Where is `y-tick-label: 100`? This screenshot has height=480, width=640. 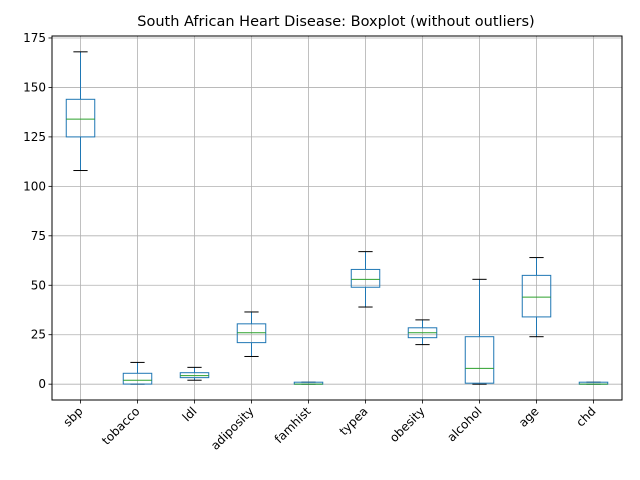
y-tick-label: 100 is located at coordinates (34, 186).